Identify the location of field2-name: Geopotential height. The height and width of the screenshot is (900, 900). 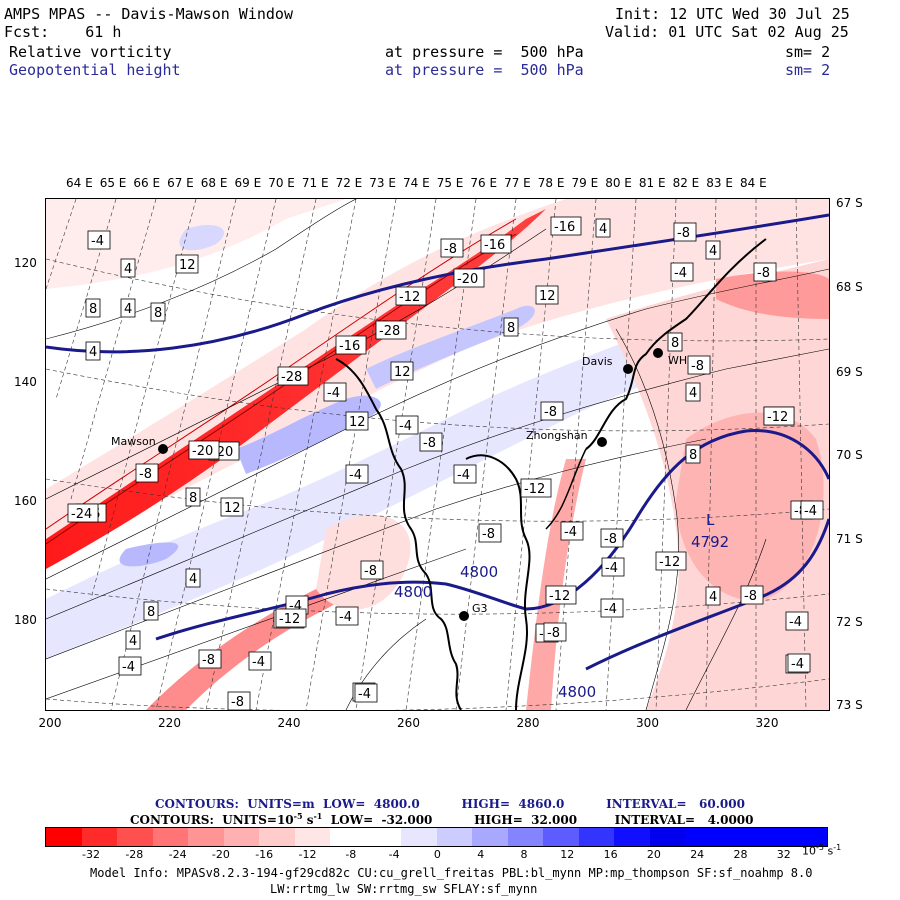
(95, 70).